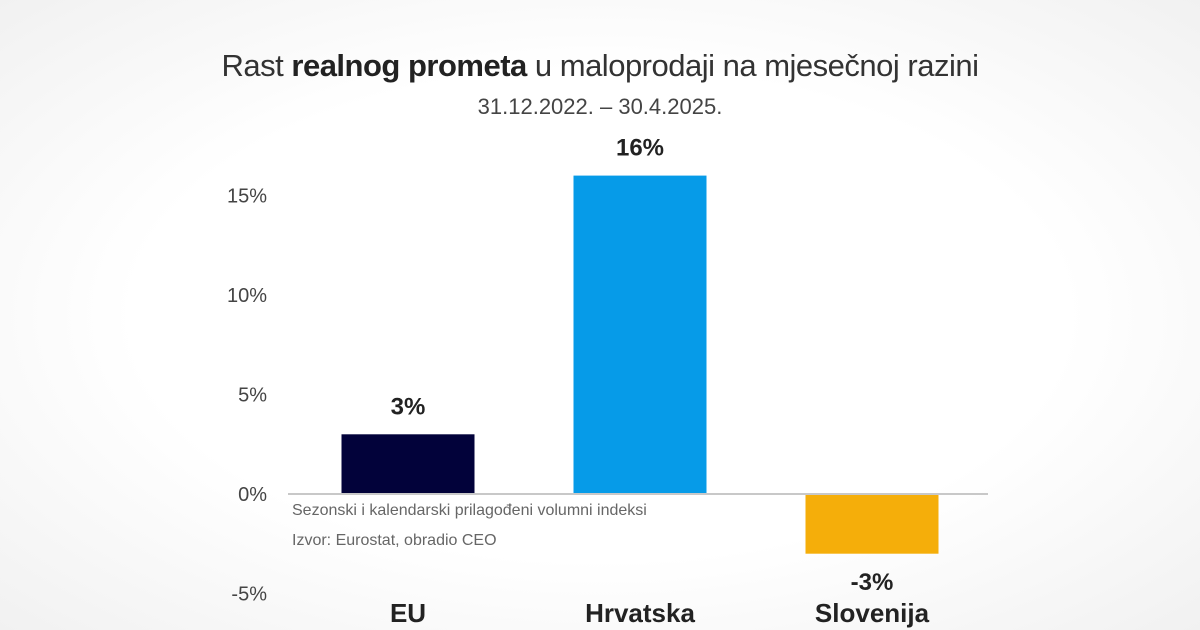 The image size is (1200, 630). Describe the element at coordinates (247, 197) in the screenshot. I see `y-tick-label: 15%` at that location.